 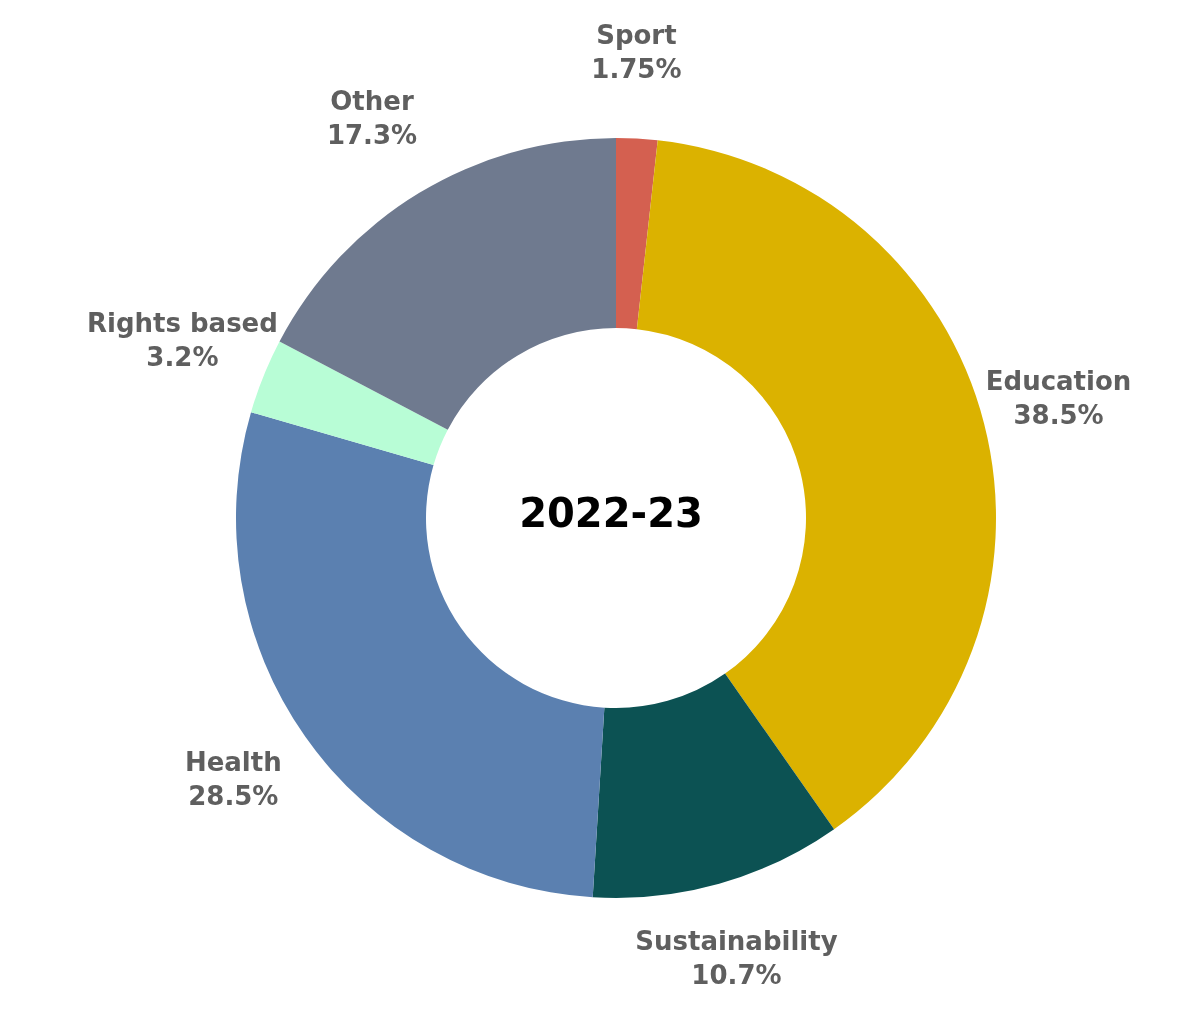 What do you see at coordinates (736, 940) in the screenshot?
I see `slice-label: Sustainability` at bounding box center [736, 940].